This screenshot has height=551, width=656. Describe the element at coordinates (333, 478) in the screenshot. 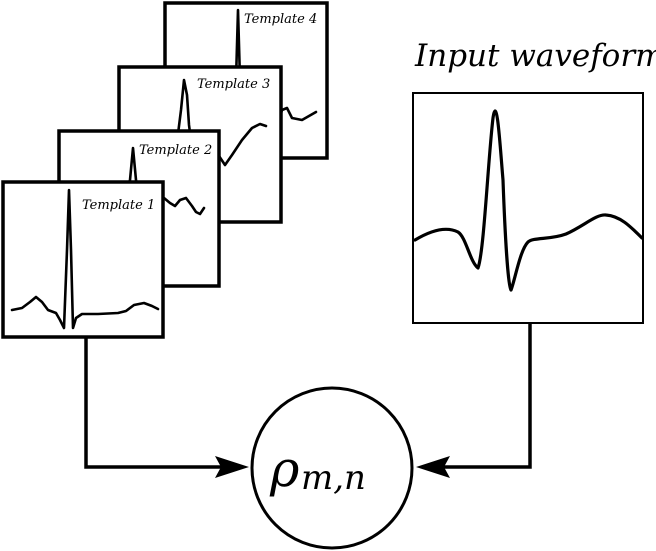

I see `correlation-subscript: m,n` at that location.